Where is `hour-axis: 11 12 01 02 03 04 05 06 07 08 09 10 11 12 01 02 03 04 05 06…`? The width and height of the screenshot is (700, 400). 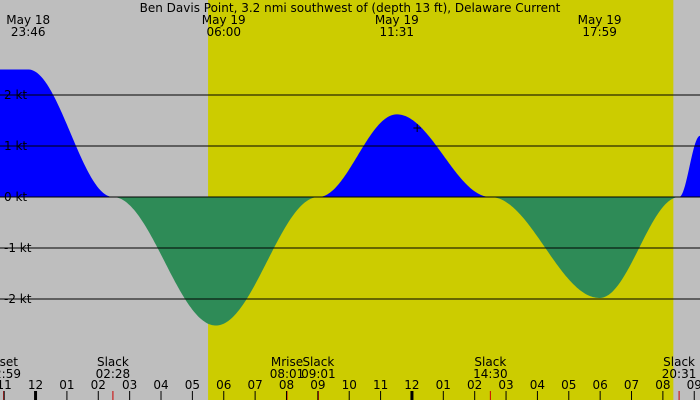
hour-axis: 11 12 01 02 03 04 05 06 07 08 09 10 11 12 01 02 03 04 05 06… is located at coordinates (350, 389).